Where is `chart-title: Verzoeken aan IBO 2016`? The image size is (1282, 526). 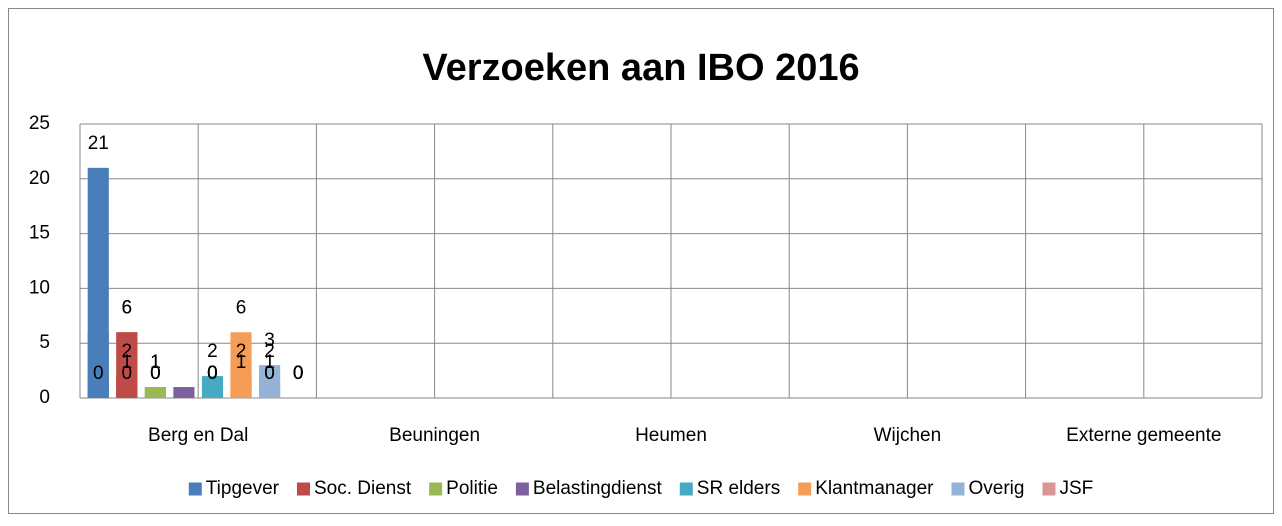
chart-title: Verzoeken aan IBO 2016 is located at coordinates (640, 68).